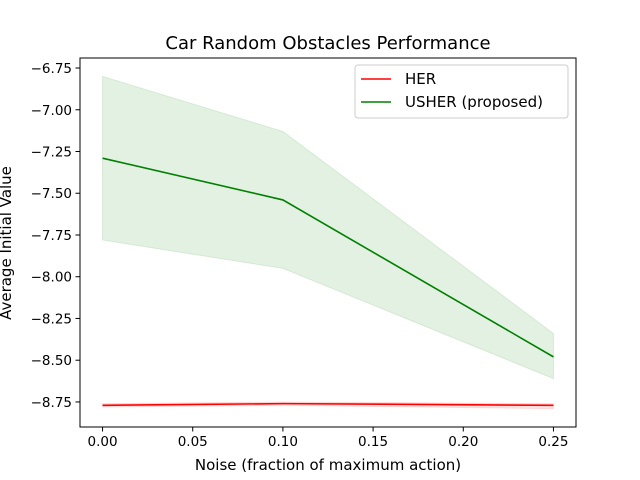  Describe the element at coordinates (51, 236) in the screenshot. I see `y-tick-label: −7.75` at that location.